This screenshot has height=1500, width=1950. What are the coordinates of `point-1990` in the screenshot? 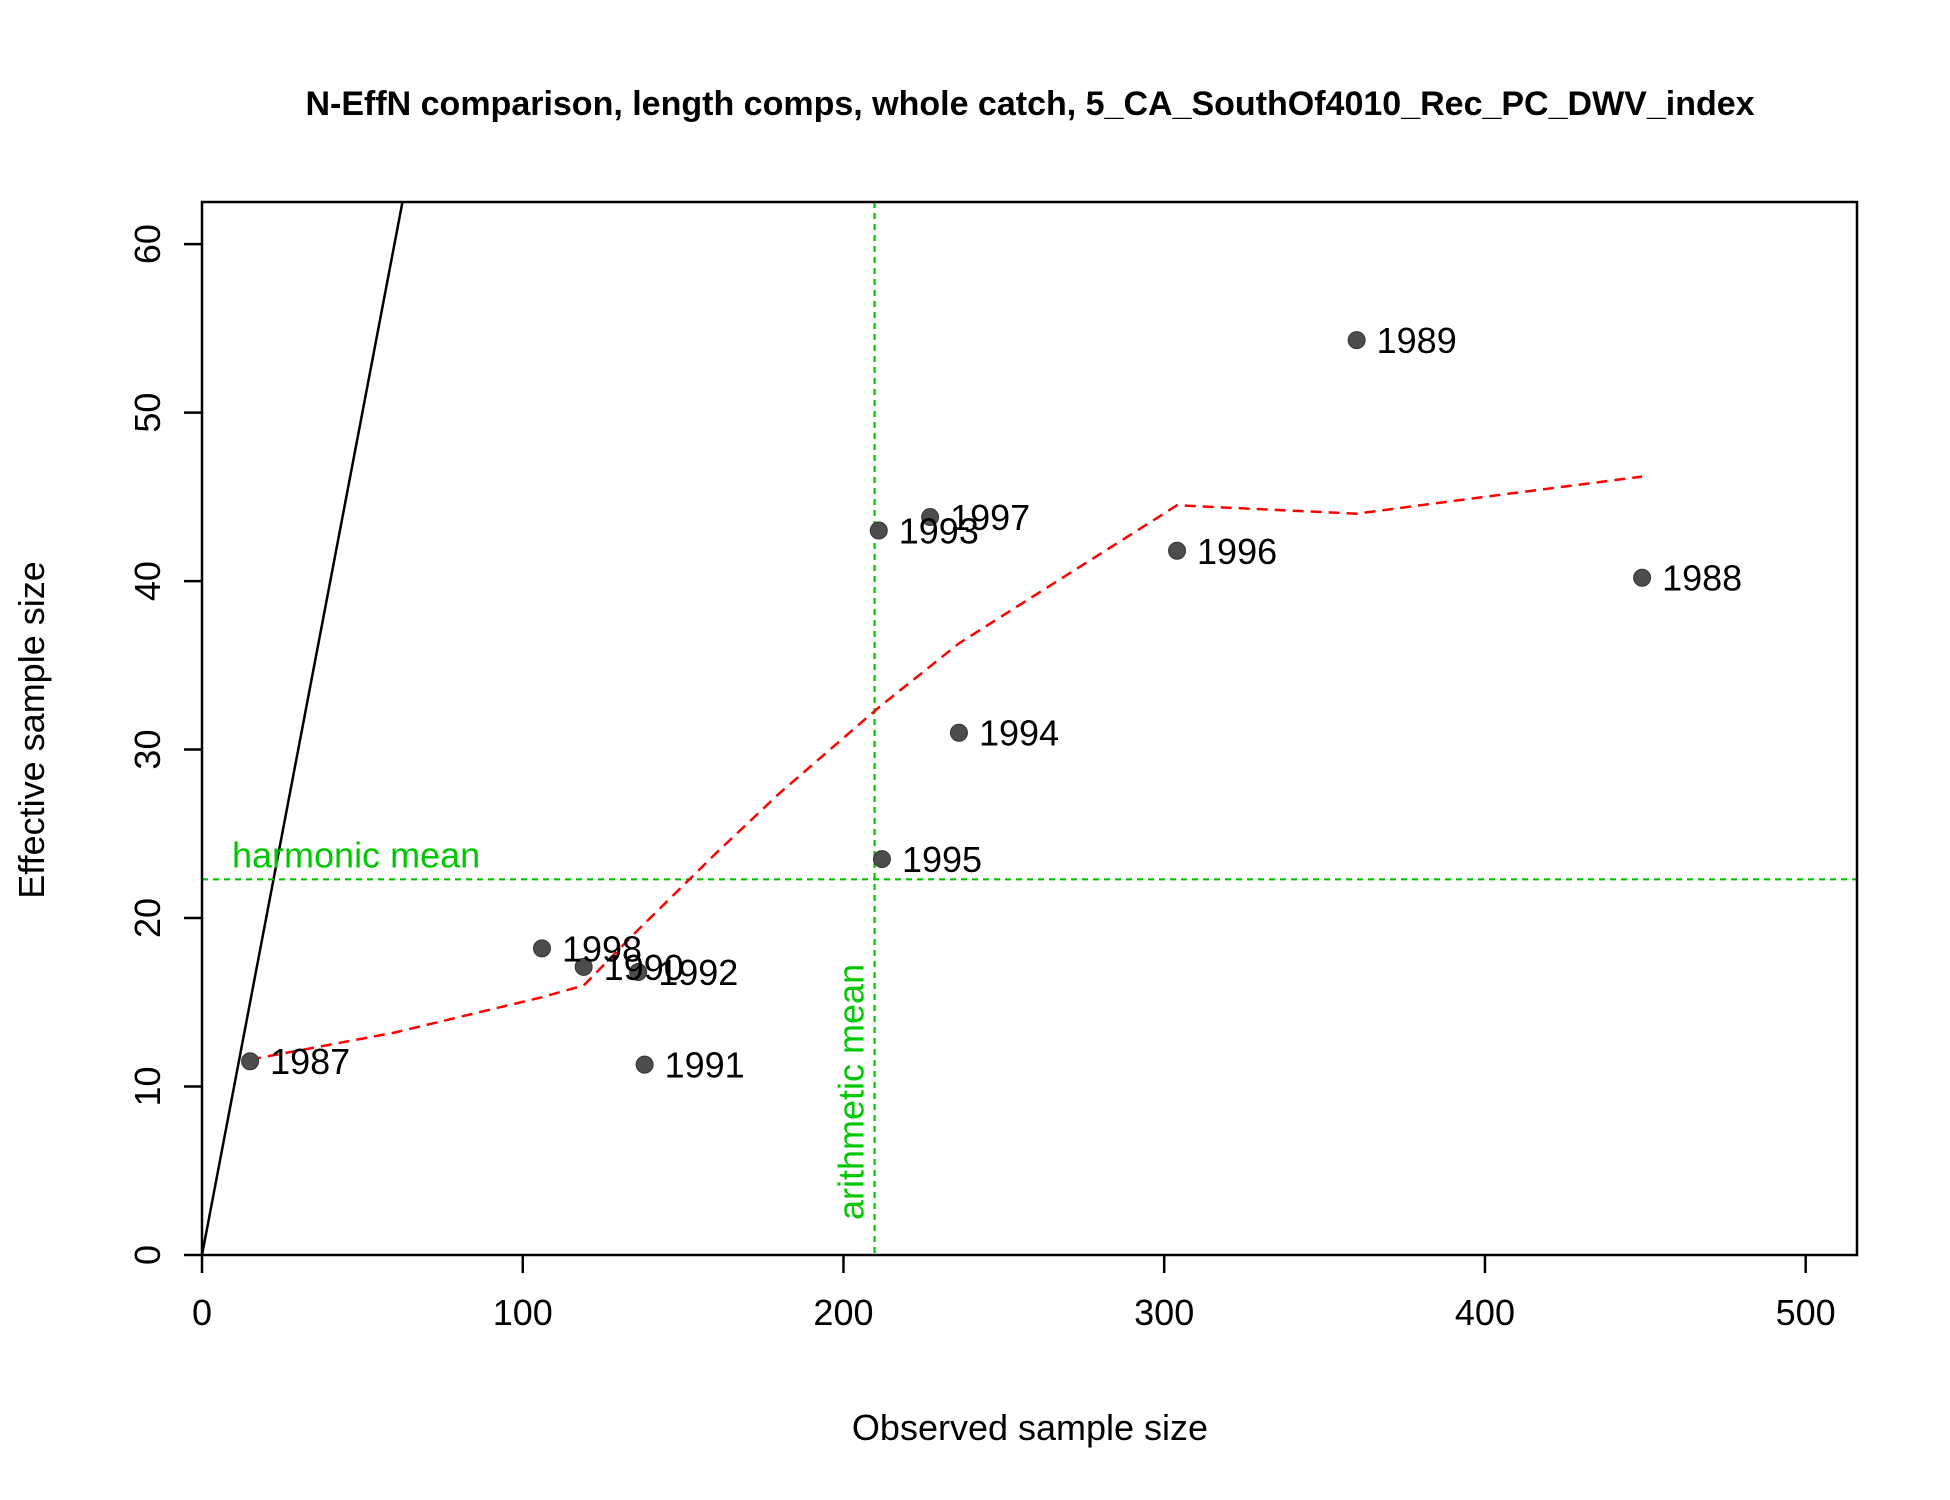 It's located at (583, 966).